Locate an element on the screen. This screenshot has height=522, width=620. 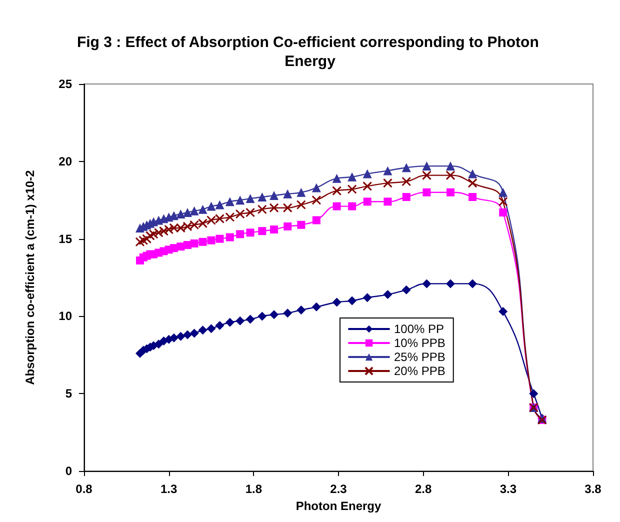
legend-label: 10% PPB is located at coordinates (420, 343).